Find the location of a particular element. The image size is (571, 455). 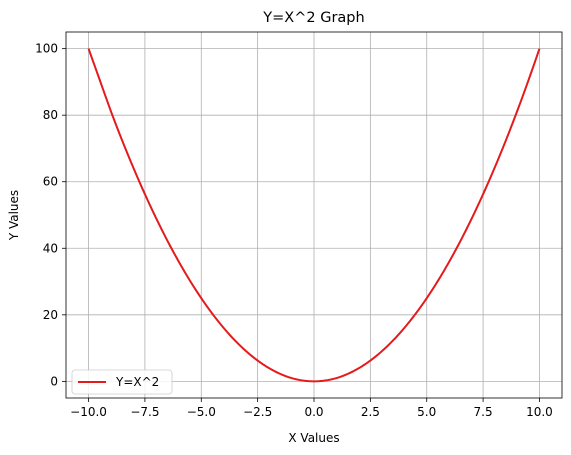

legend-box is located at coordinates (122, 382).